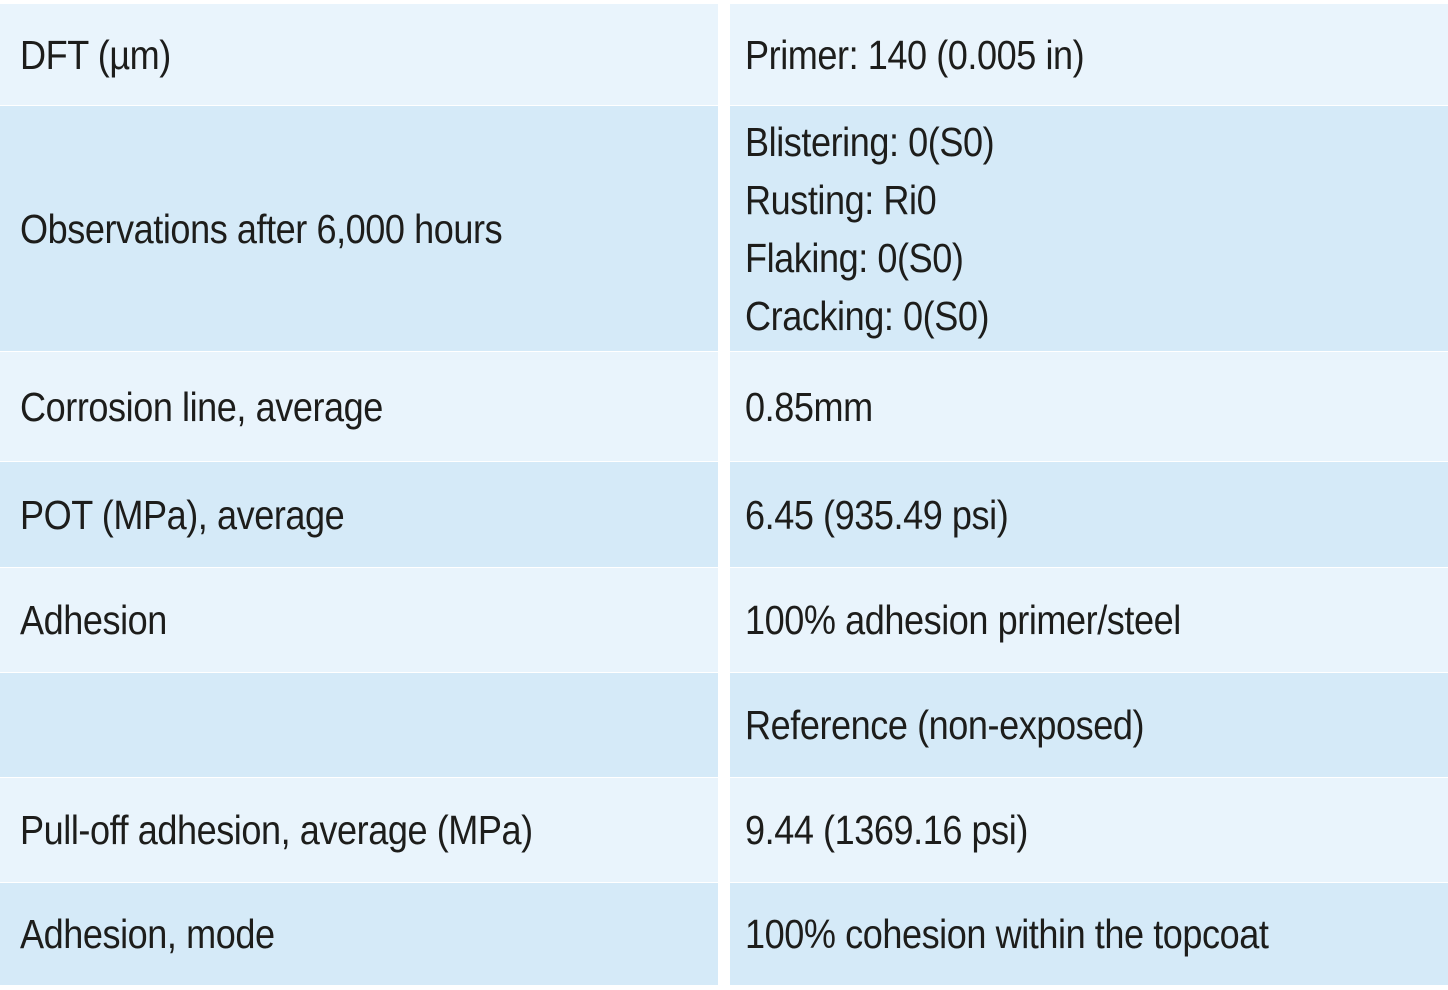  I want to click on row-label: DFT (µm), so click(369, 55).